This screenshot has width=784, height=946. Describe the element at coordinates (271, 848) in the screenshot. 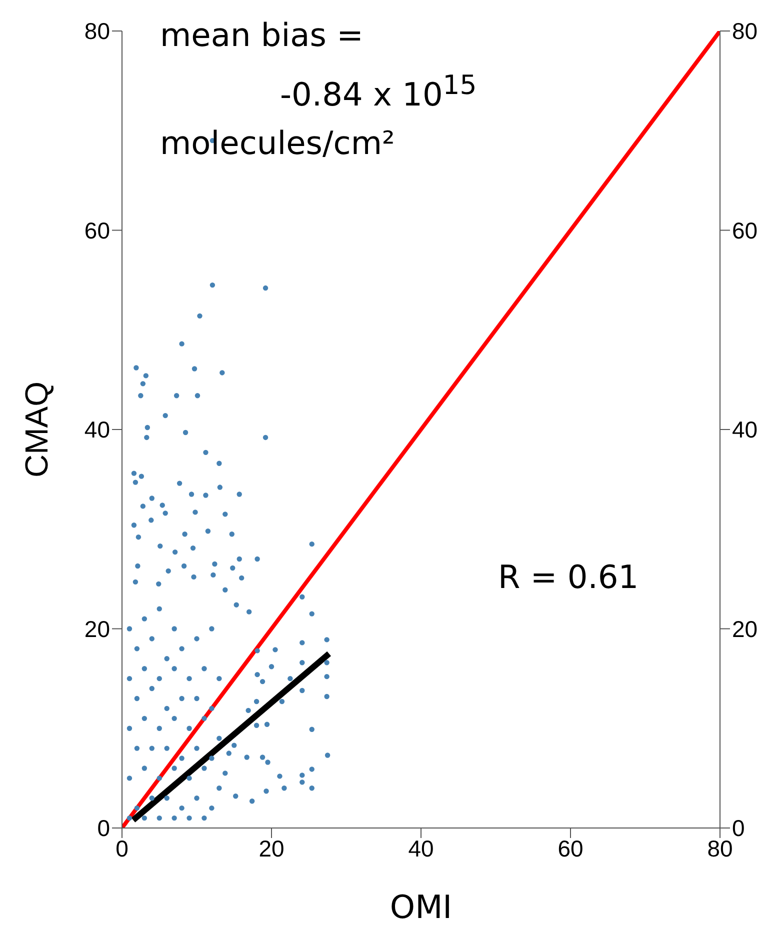

I see `x-tick-label: 20` at that location.